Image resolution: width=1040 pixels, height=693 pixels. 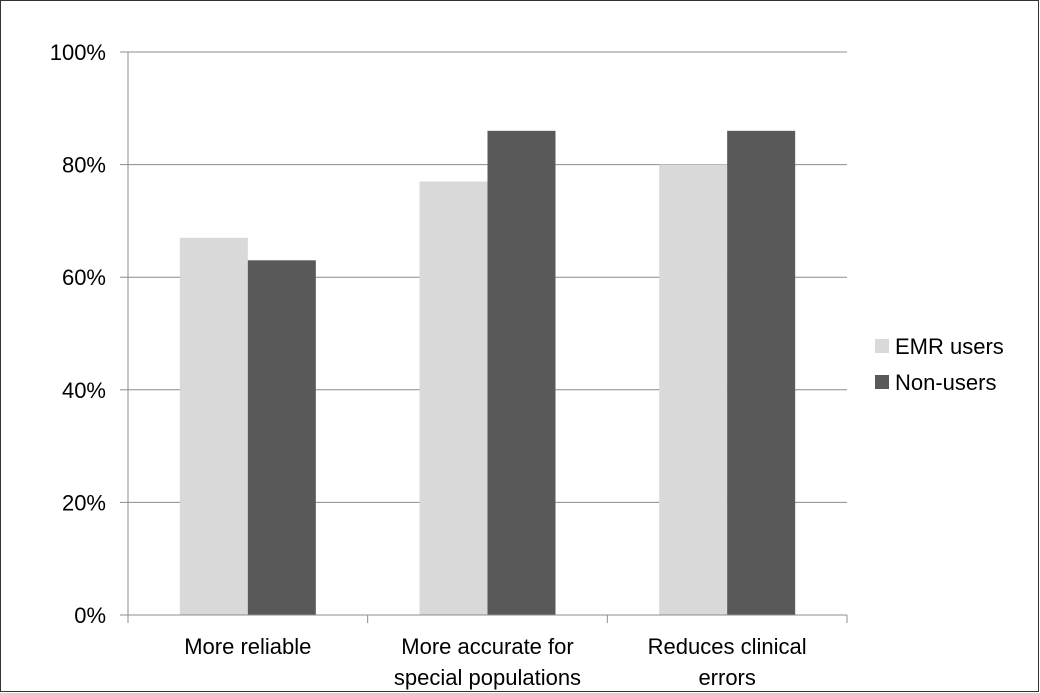 What do you see at coordinates (945, 382) in the screenshot?
I see `legend-label: Non-users` at bounding box center [945, 382].